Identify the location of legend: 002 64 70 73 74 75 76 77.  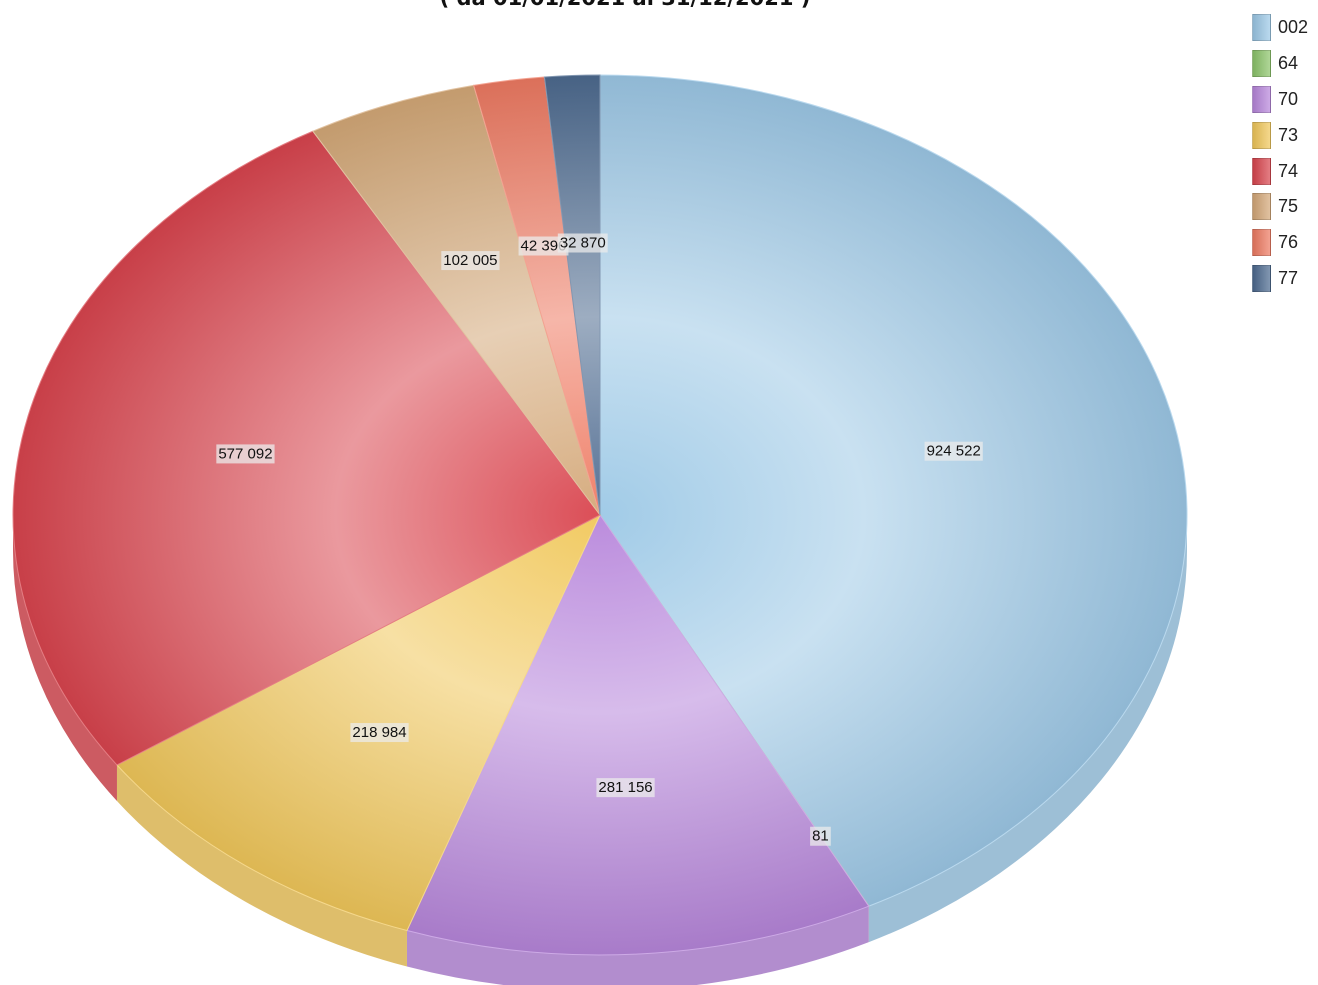
(1280, 153).